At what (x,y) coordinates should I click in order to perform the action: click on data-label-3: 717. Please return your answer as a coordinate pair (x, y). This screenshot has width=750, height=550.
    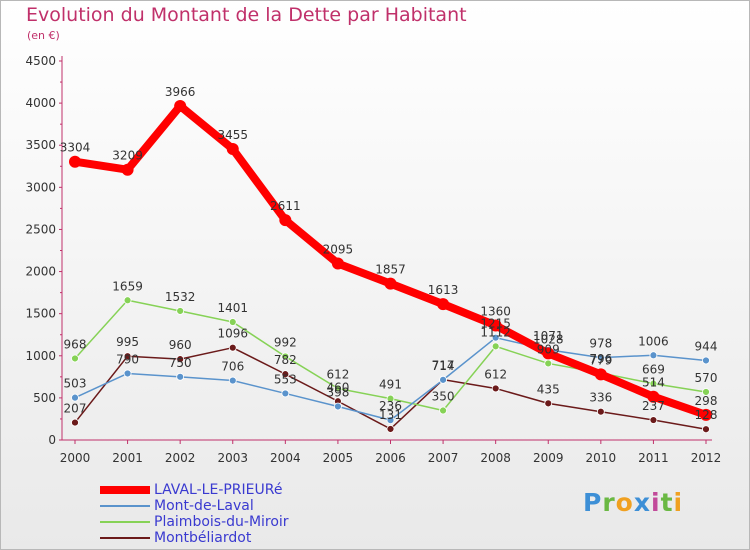
    Looking at the image, I should click on (443, 366).